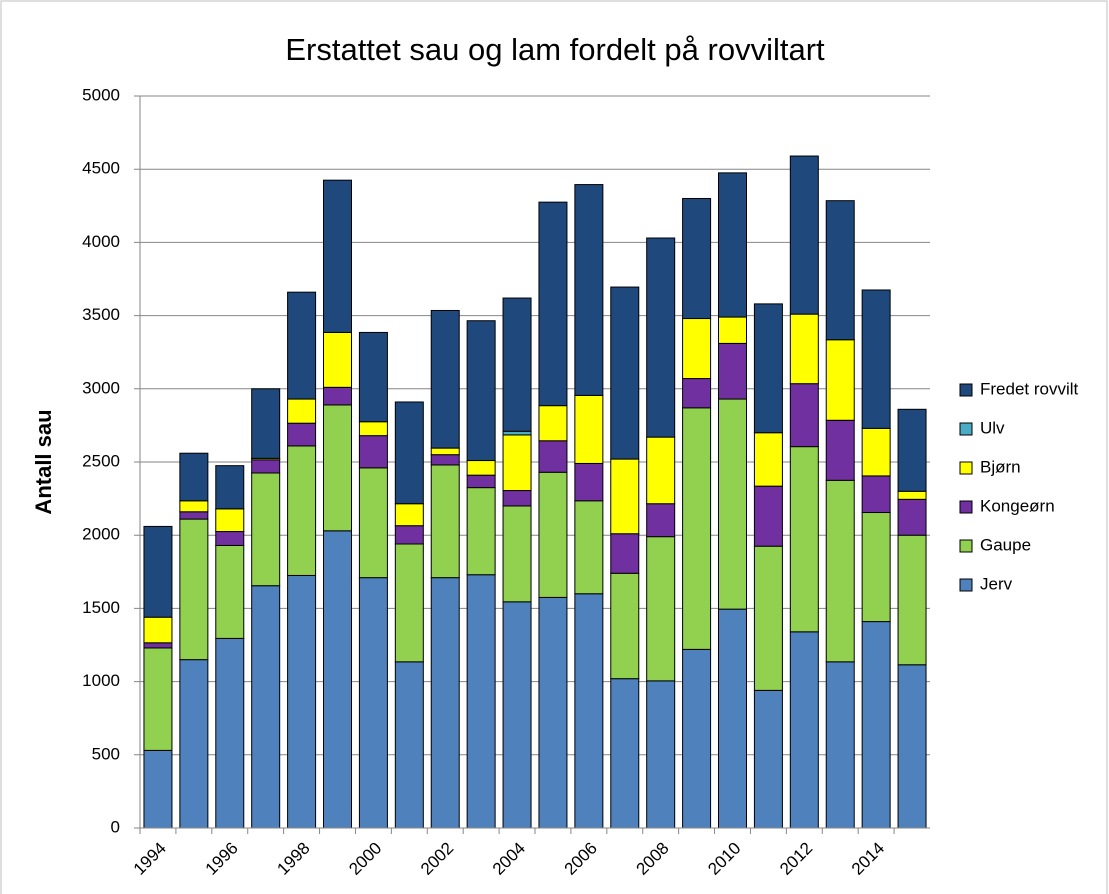 This screenshot has height=894, width=1109. I want to click on y-tick-label: 500, so click(106, 753).